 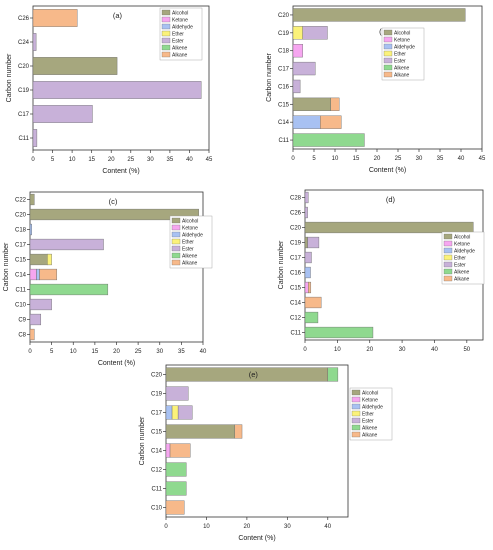 I want to click on bar-alkane-c8, so click(x=32, y=334).